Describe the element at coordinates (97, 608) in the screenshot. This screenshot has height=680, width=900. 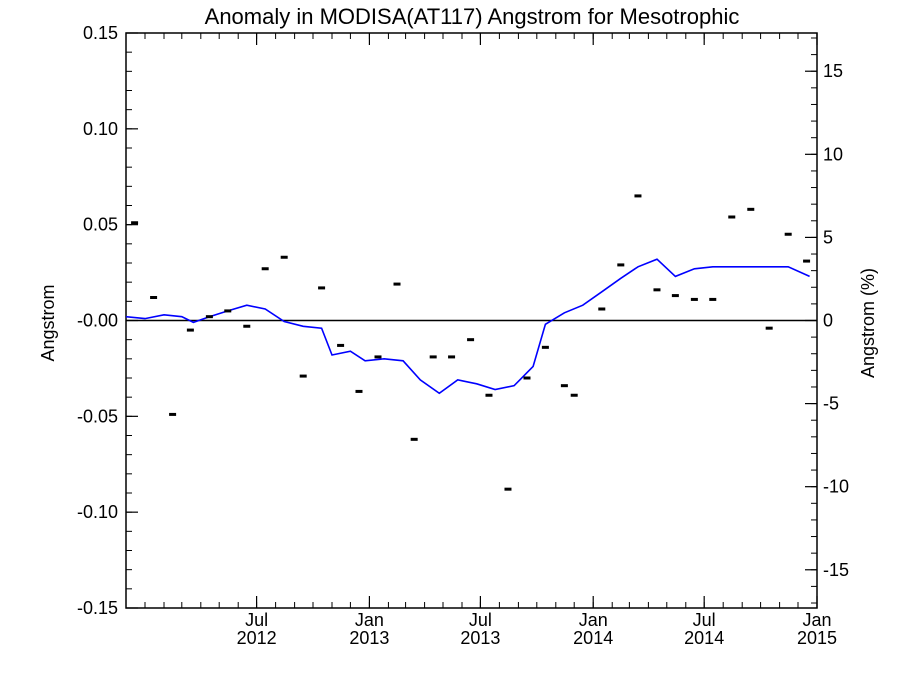
I see `y-tick-label-left: -0.15` at that location.